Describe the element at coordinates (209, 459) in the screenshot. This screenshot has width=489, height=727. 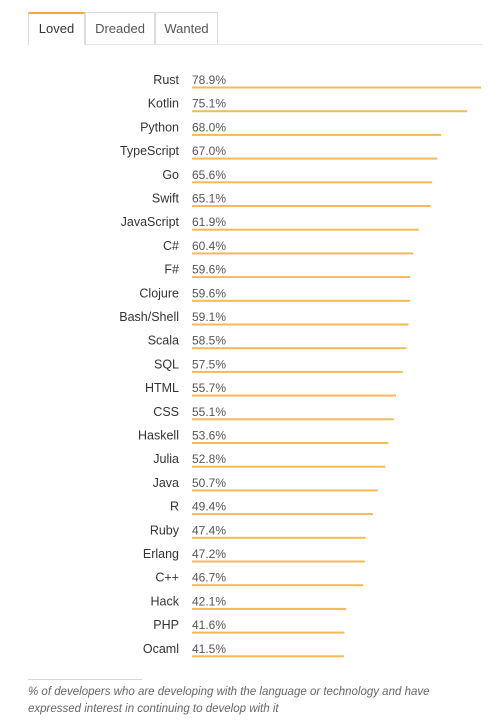
I see `value-label: 52.8%` at that location.